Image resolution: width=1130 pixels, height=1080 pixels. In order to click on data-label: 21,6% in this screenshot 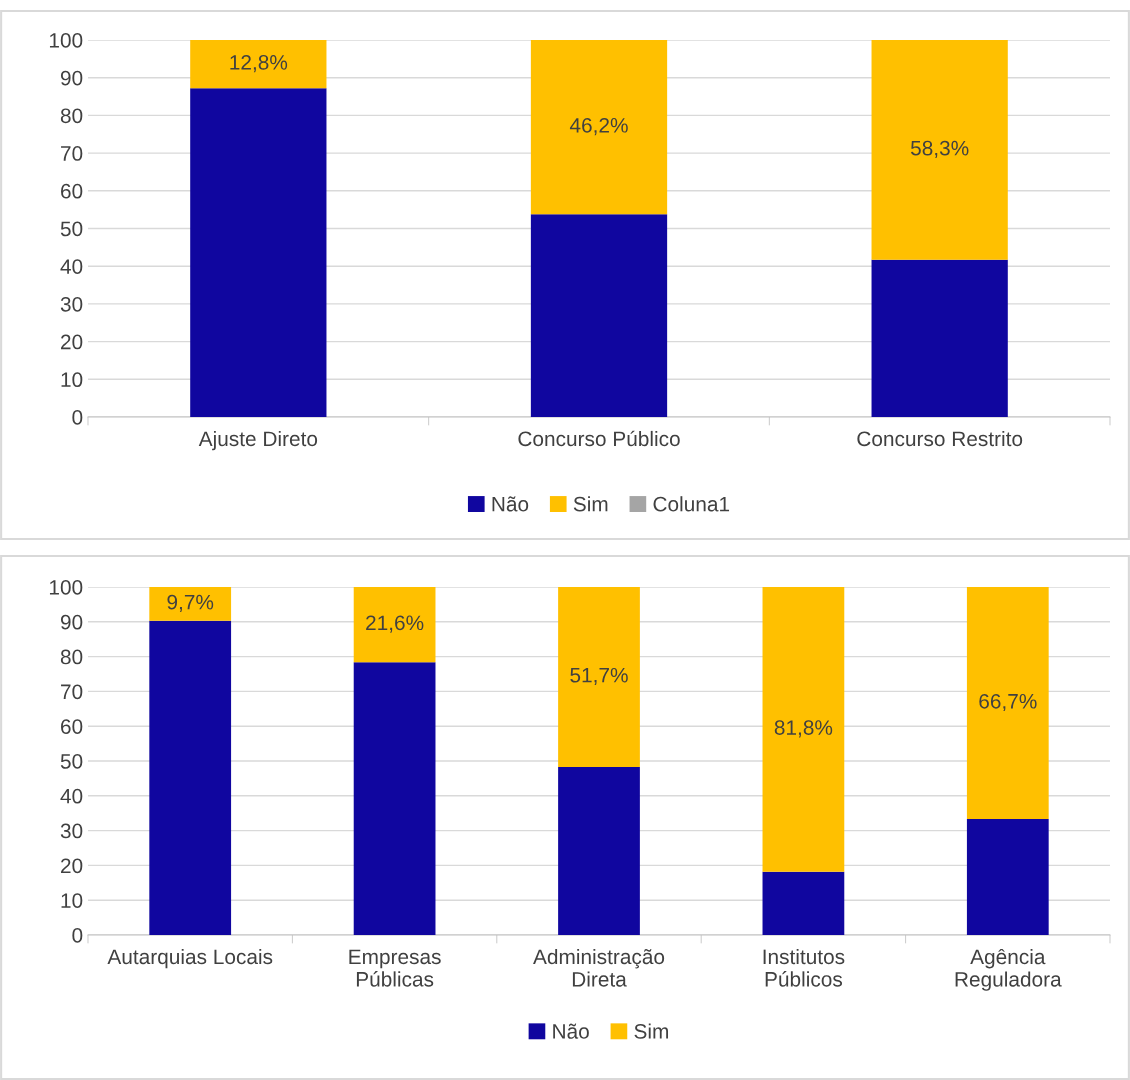, I will do `click(395, 624)`.